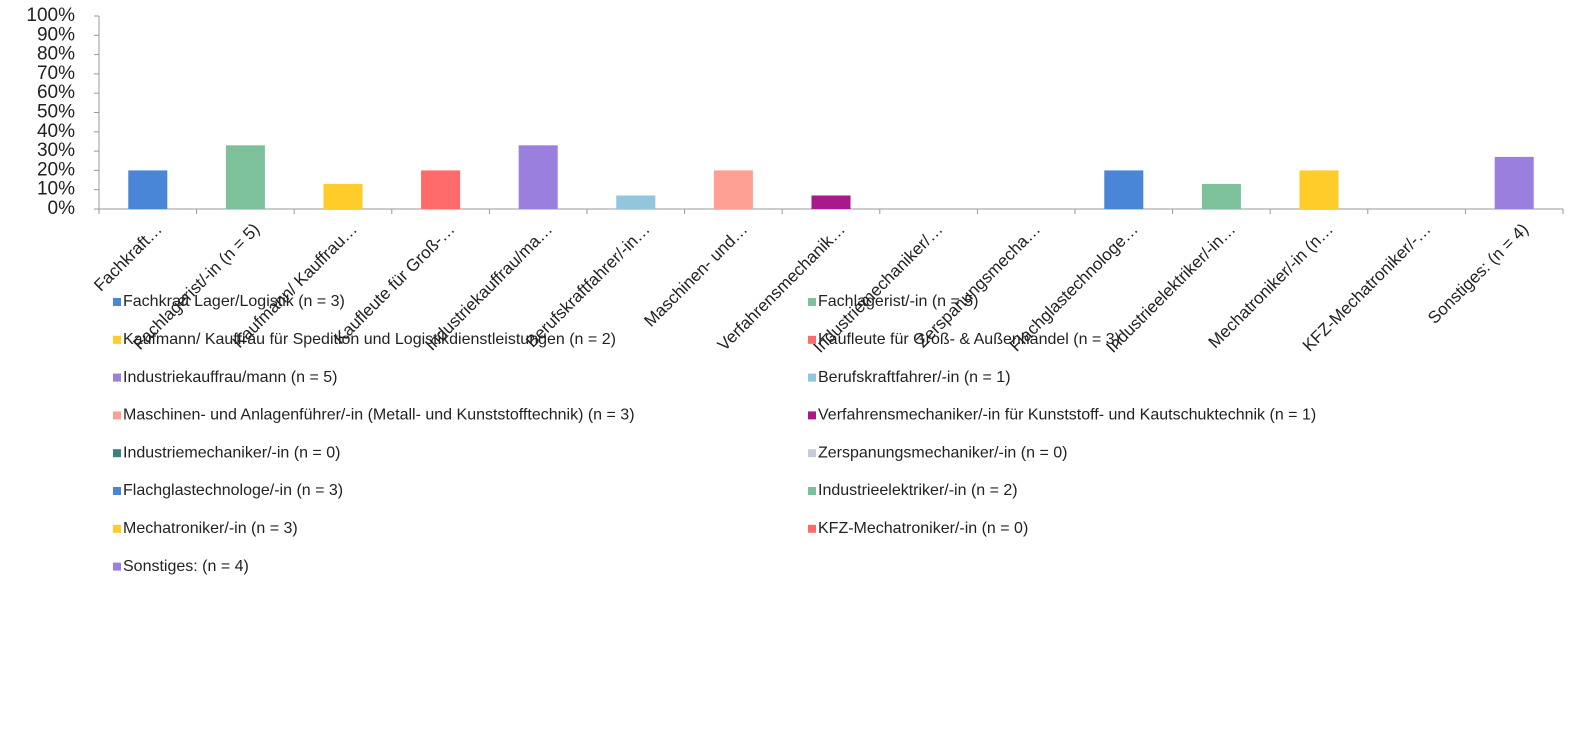 This screenshot has width=1593, height=743. Describe the element at coordinates (56, 34) in the screenshot. I see `y-tick-label: 90%` at that location.